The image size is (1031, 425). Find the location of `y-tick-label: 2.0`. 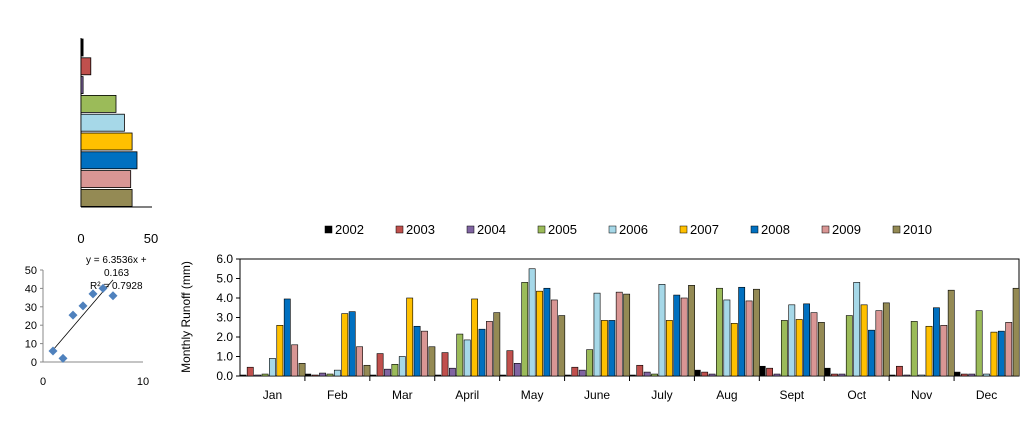

y-tick-label: 2.0 is located at coordinates (224, 337).